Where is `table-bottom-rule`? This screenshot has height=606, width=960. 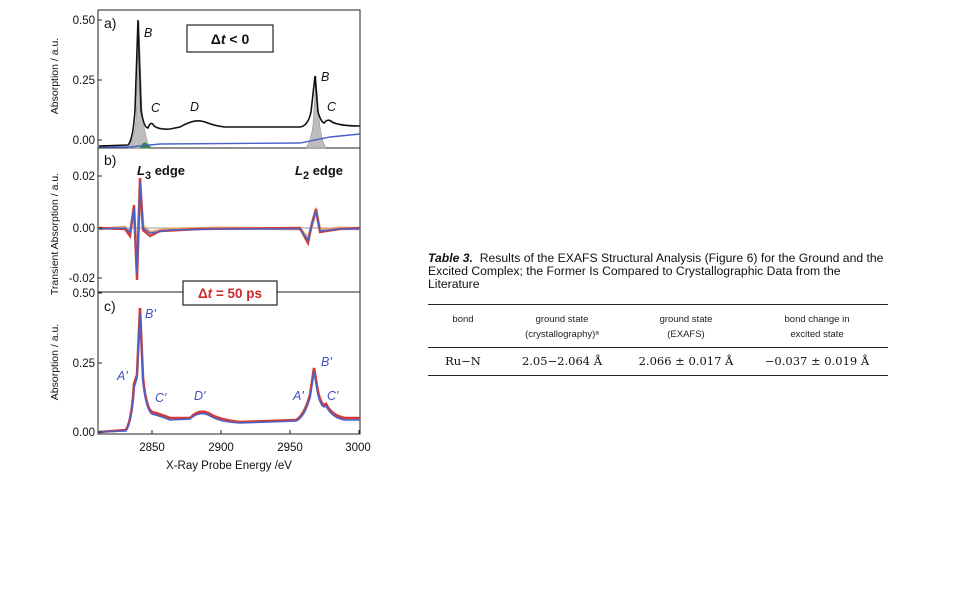 table-bottom-rule is located at coordinates (658, 376).